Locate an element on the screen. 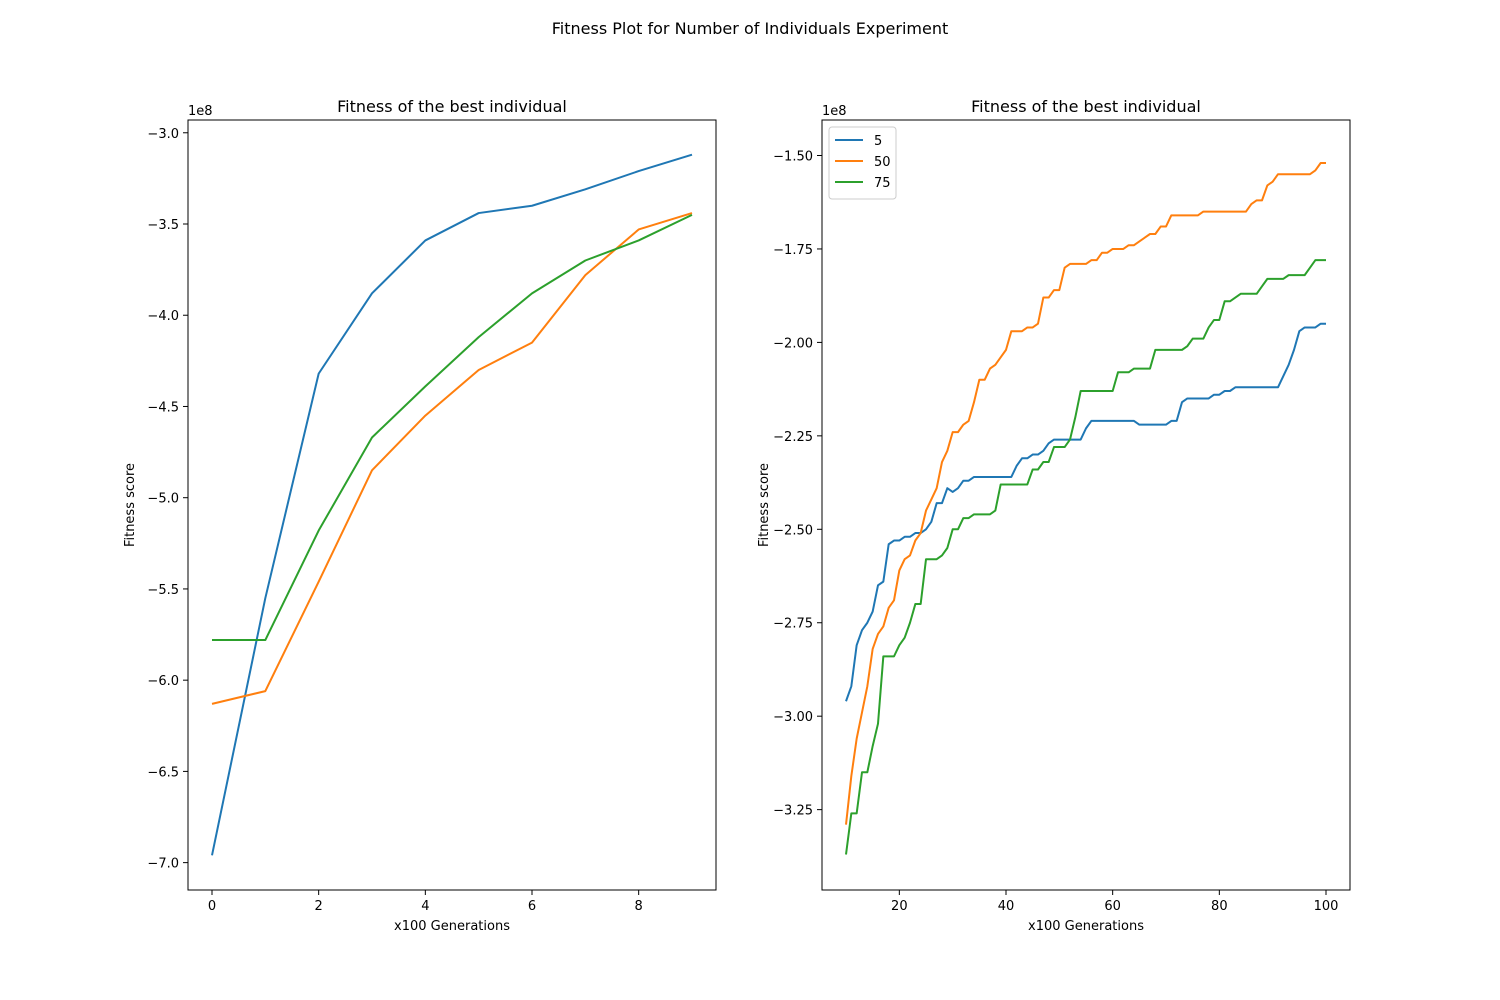 This screenshot has height=1000, width=1500. y-tick-label: −4.0 is located at coordinates (163, 316).